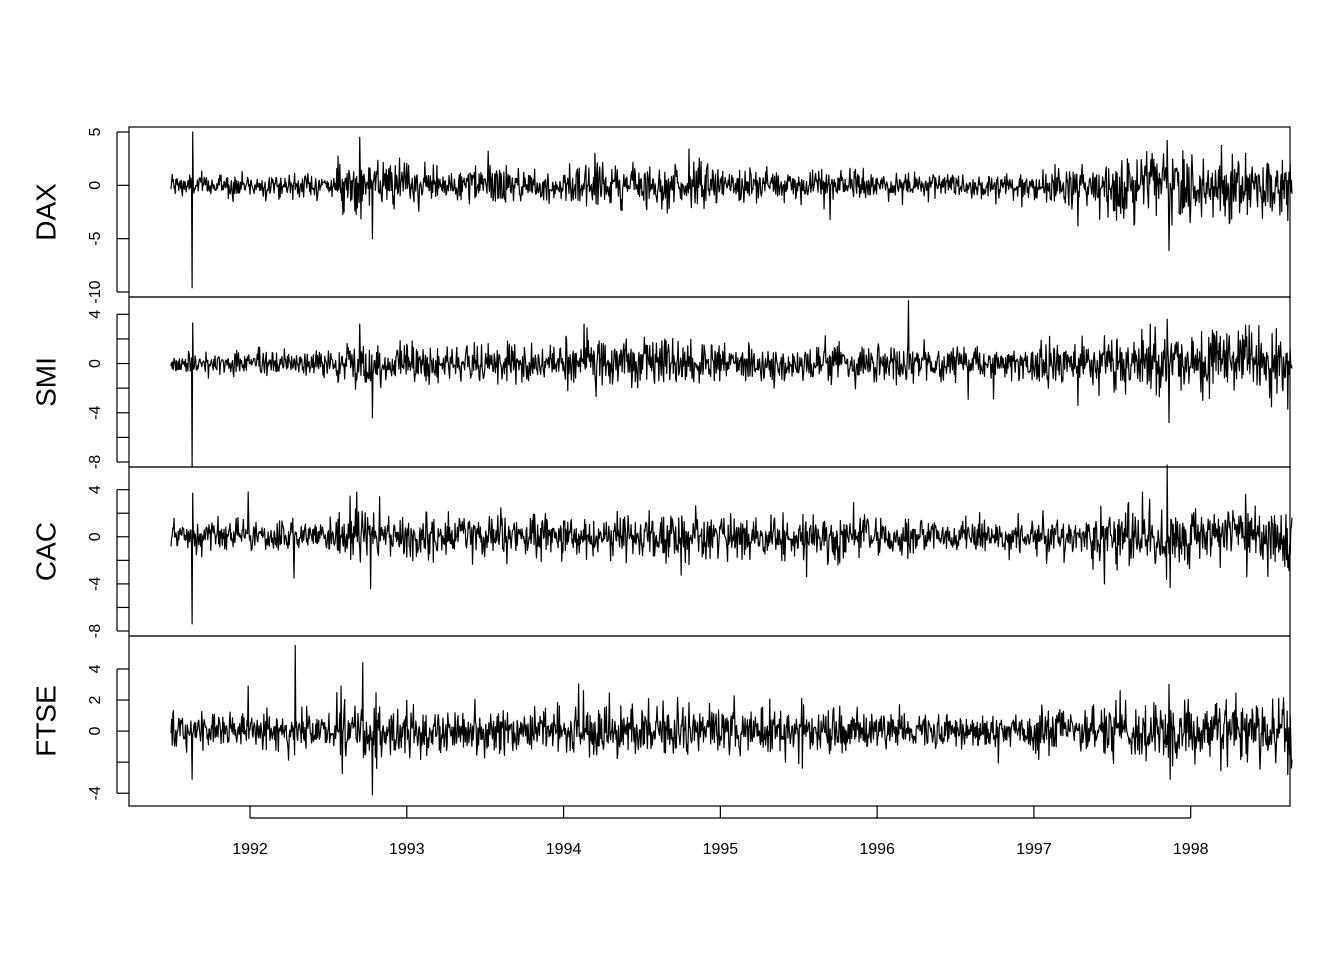 Image resolution: width=1344 pixels, height=960 pixels. I want to click on series-label: FTSE, so click(45, 721).